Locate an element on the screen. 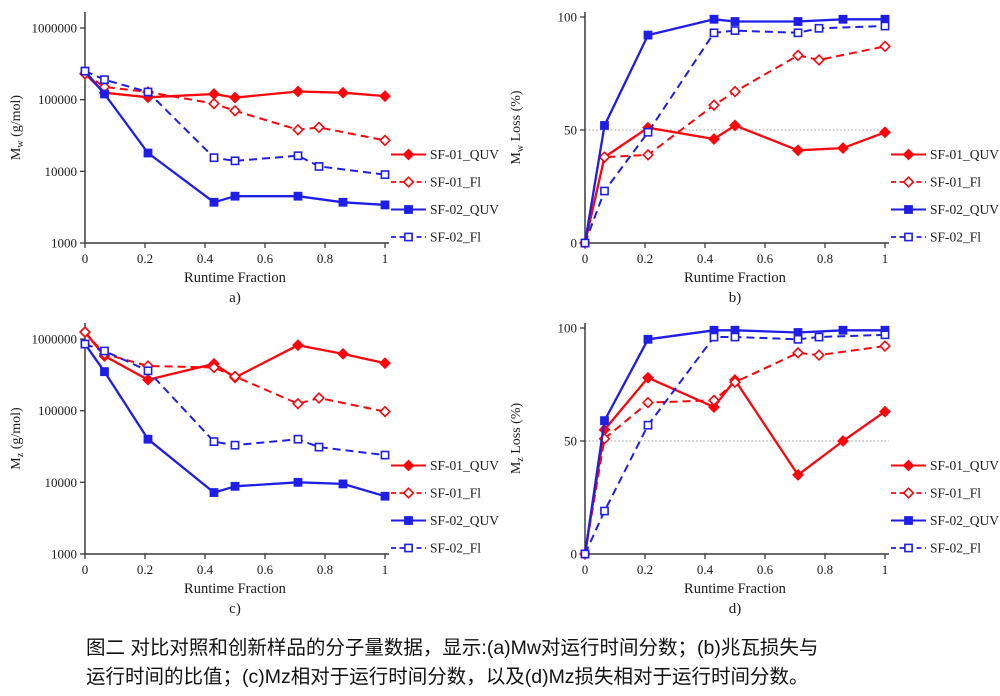 The height and width of the screenshot is (696, 1000). x-tick-label: 0.8 is located at coordinates (825, 569).